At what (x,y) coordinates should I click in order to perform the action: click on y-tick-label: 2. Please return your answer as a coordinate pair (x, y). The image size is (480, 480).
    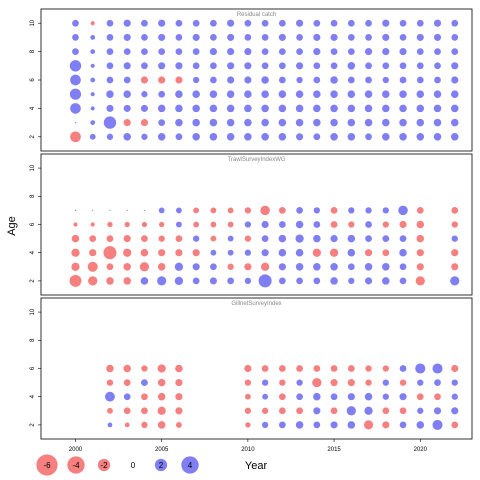
    Looking at the image, I should click on (33, 425).